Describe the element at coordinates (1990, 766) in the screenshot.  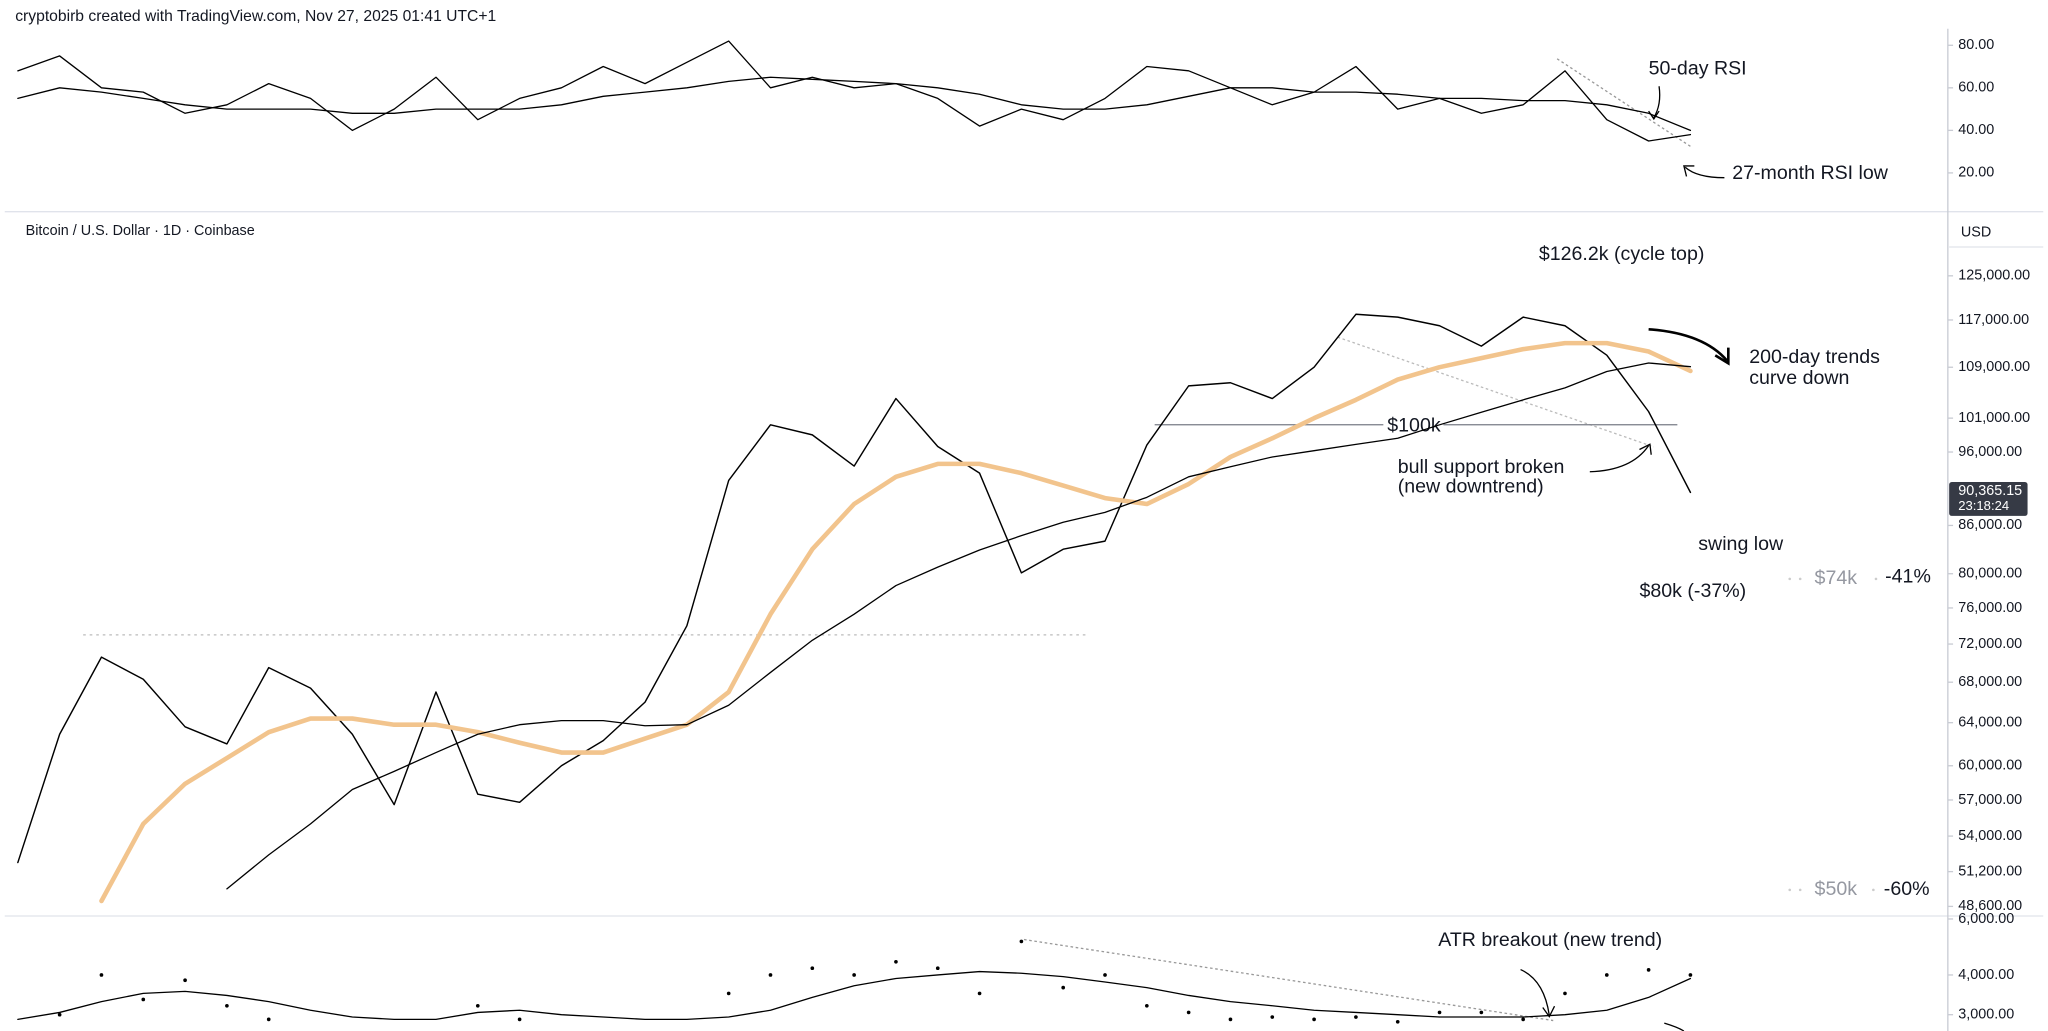
I see `y-tick-label: 60,000.00` at that location.